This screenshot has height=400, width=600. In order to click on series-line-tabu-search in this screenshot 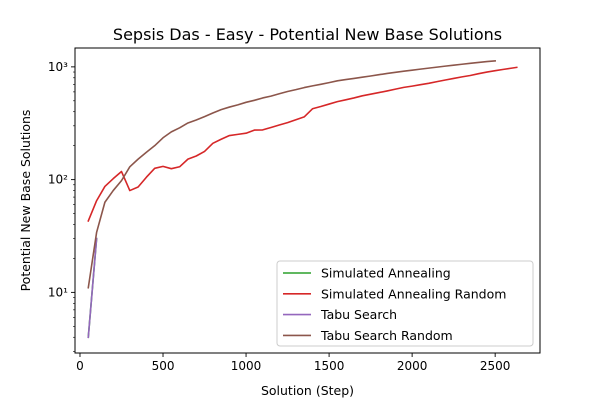, I will do `click(92, 288)`.